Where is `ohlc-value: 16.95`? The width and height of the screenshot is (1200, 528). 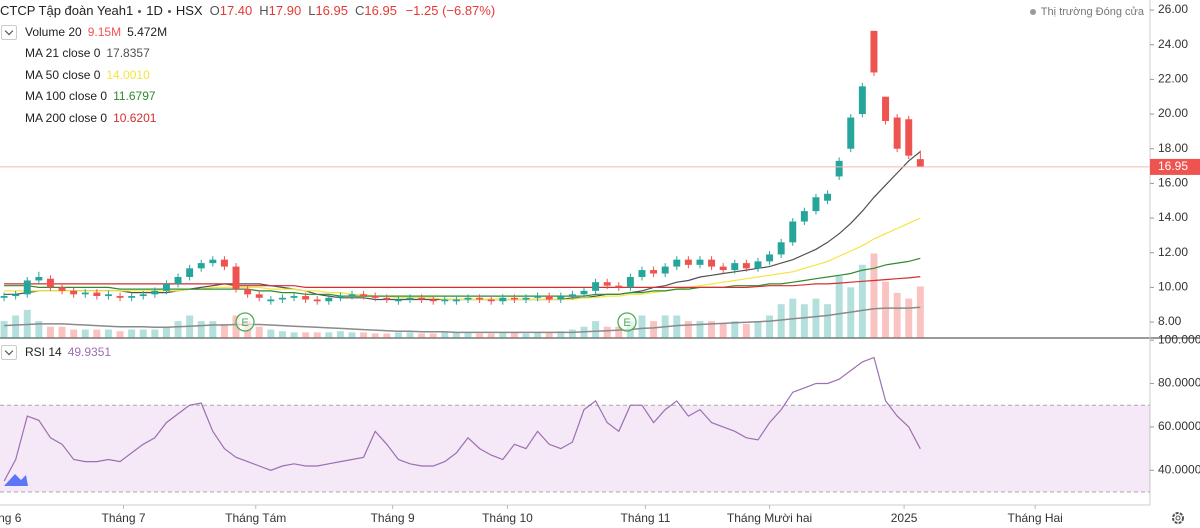
ohlc-value: 16.95 is located at coordinates (380, 10).